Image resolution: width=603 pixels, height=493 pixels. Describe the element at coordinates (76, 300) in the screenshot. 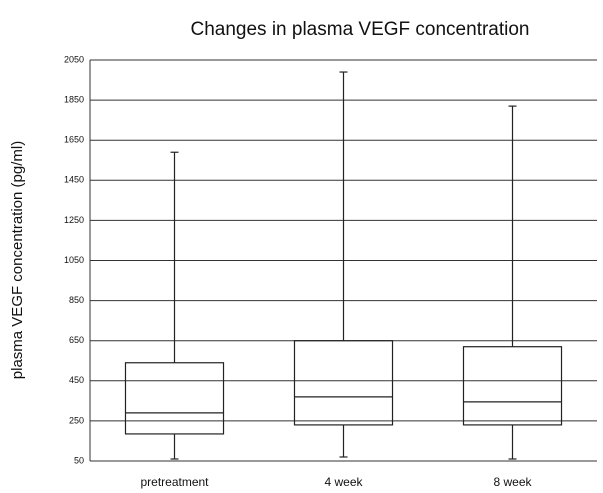

I see `y-tick-label: 850` at that location.